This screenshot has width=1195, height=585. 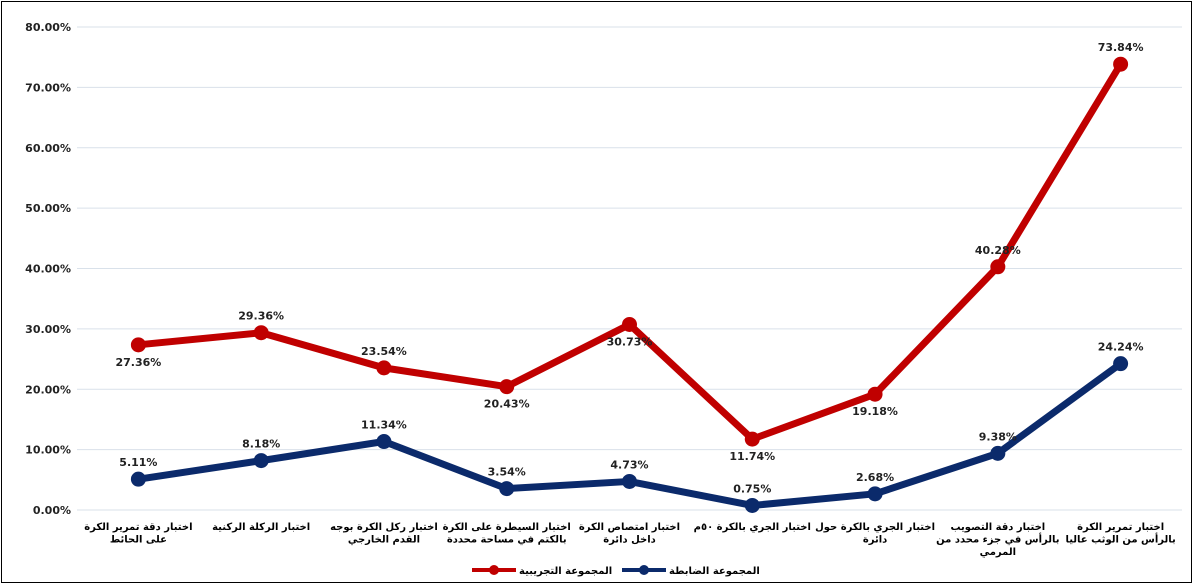 I want to click on x-tick-label: اختبار تمرير الكرة بالرأس من الوثب عاليا, so click(x=1120, y=534).